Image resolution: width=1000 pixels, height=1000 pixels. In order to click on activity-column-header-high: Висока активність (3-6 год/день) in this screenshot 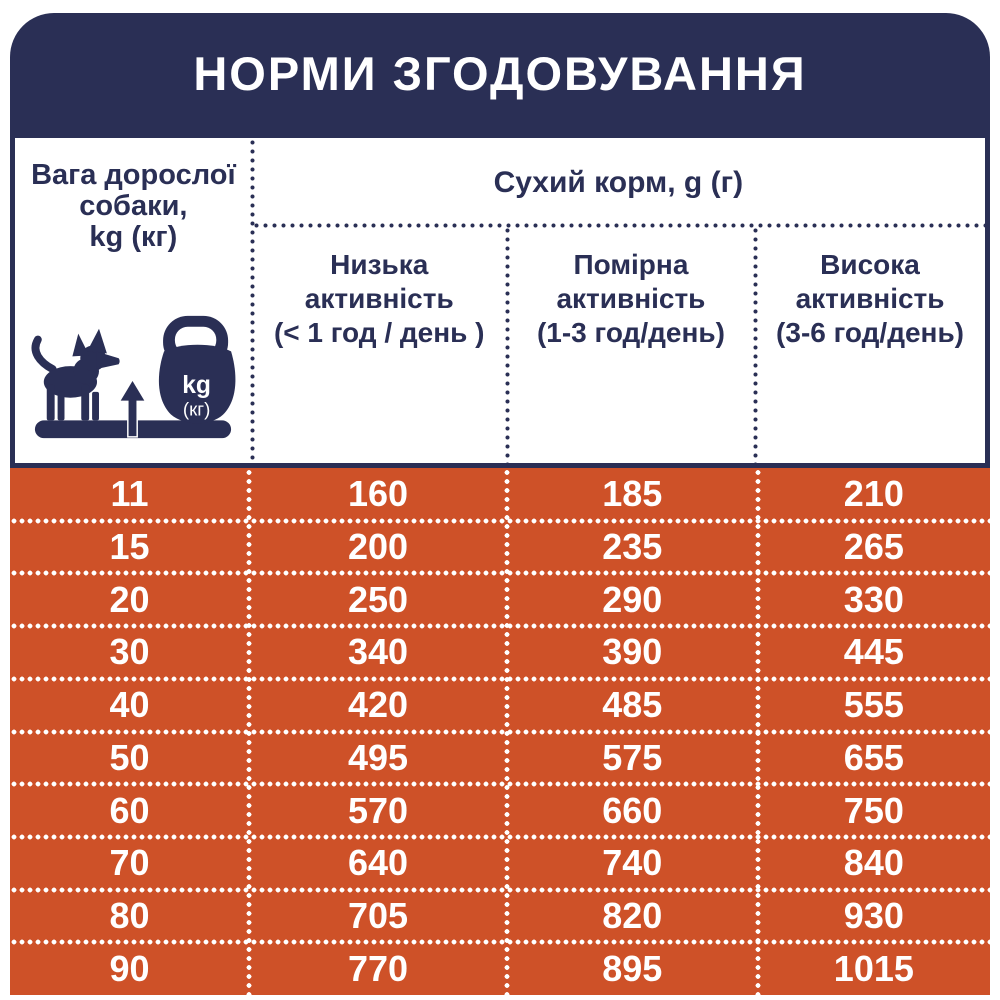, I will do `click(870, 345)`.